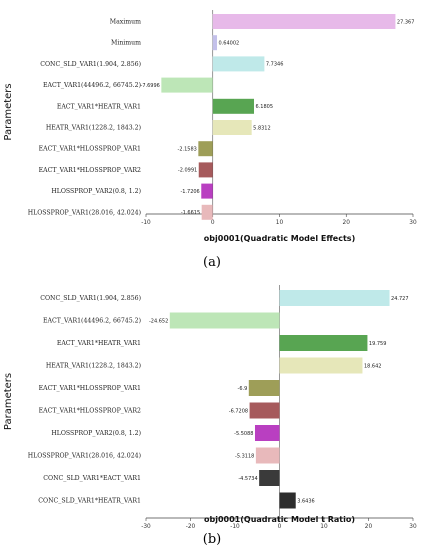  Describe the element at coordinates (306, 501) in the screenshot. I see `data-label: 3.6436` at that location.